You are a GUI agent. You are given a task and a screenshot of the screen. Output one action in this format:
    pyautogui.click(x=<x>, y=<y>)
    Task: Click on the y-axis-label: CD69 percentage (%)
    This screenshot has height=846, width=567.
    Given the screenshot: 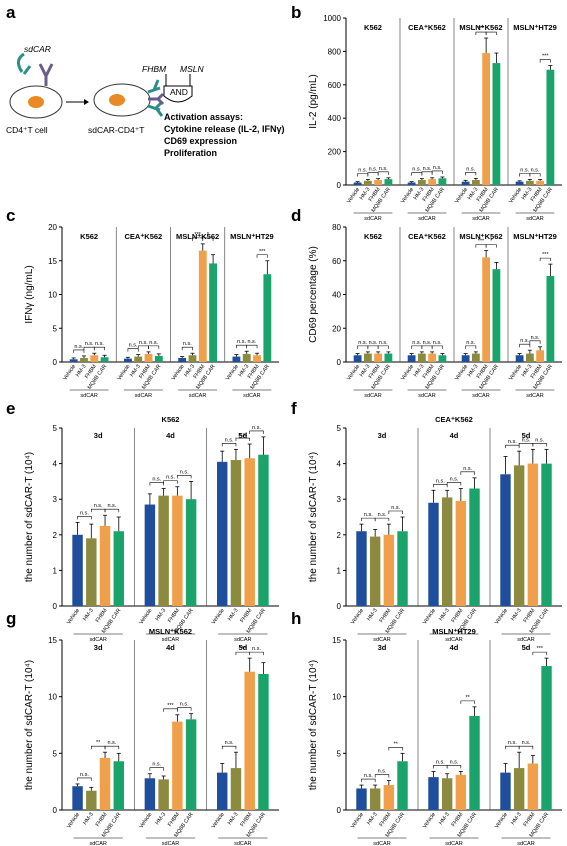 What is the action you would take?
    pyautogui.click(x=313, y=294)
    